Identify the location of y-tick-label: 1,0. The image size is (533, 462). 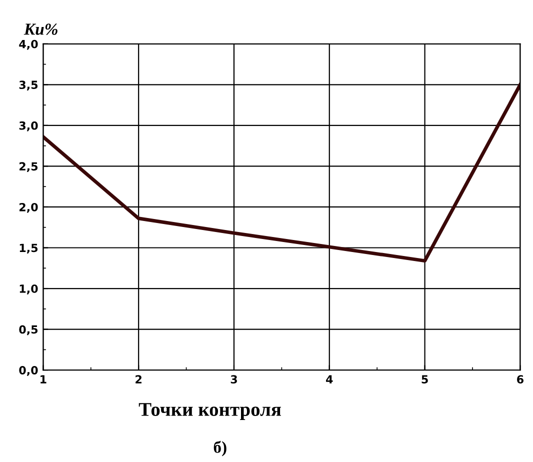
(29, 289).